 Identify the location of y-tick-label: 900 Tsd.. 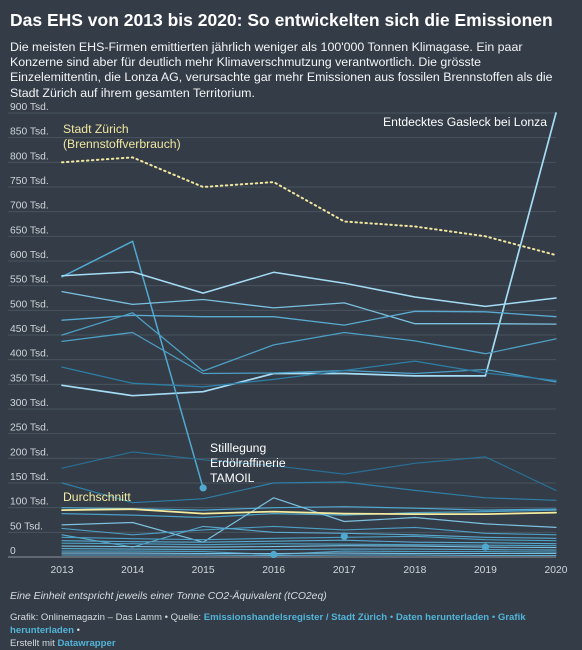
(29, 107).